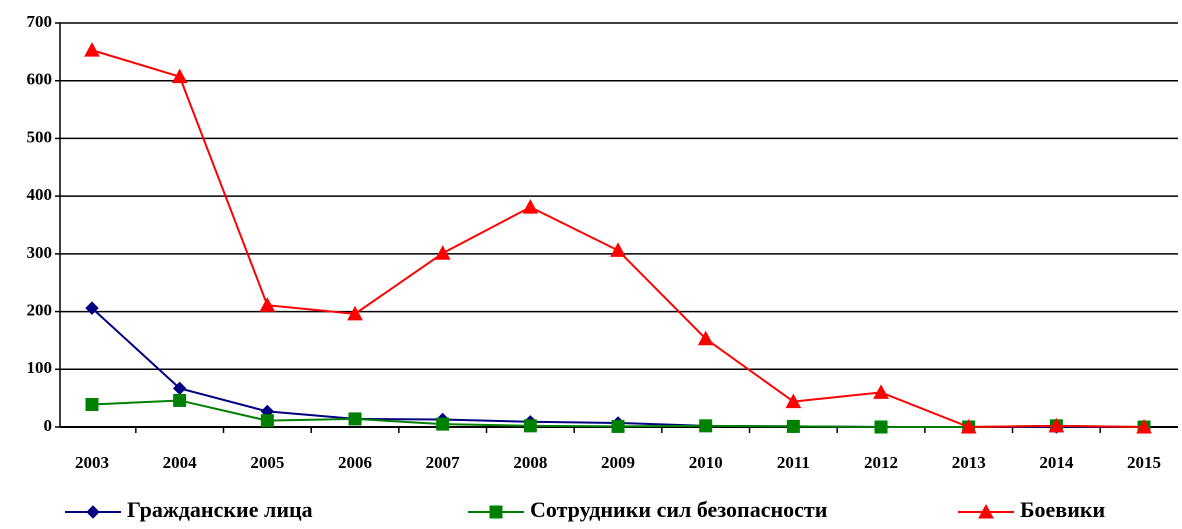 Image resolution: width=1182 pixels, height=529 pixels. What do you see at coordinates (180, 462) in the screenshot?
I see `x-tick-label: 2004` at bounding box center [180, 462].